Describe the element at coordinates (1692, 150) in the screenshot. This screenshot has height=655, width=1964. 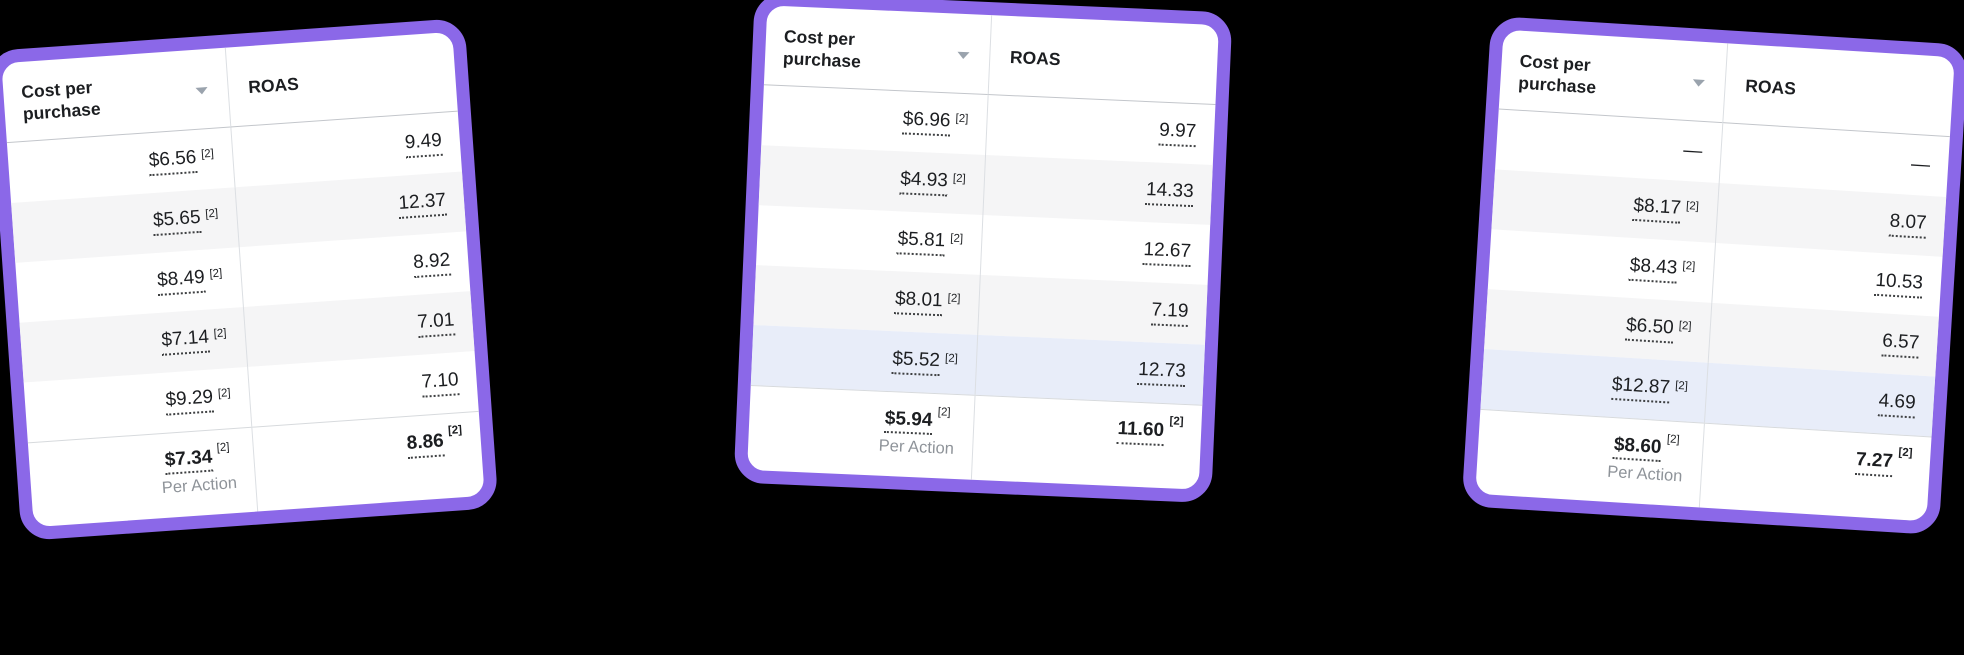
I see `cost-value: —` at that location.